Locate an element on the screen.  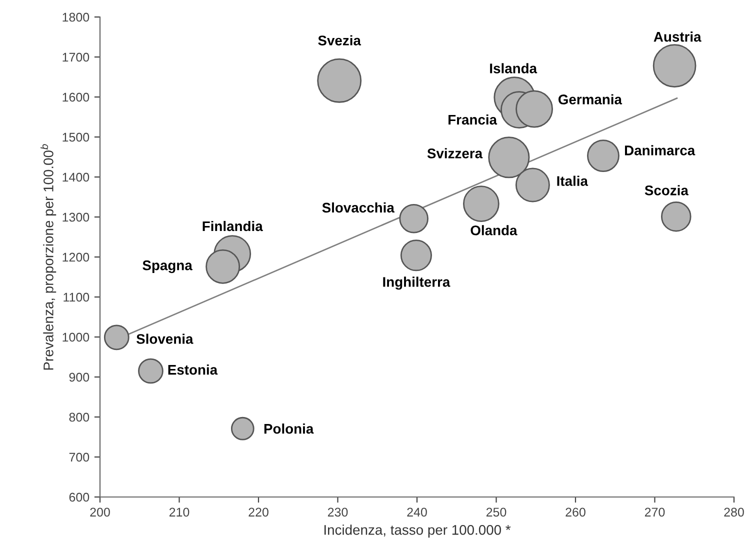
annotation: Inghilterra is located at coordinates (416, 283).